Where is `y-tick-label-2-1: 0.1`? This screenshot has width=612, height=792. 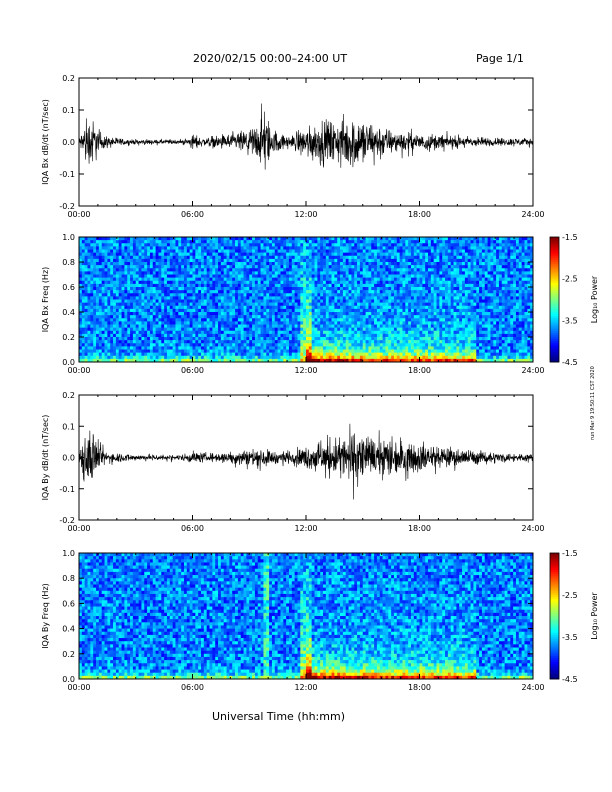 y-tick-label-2-1: 0.1 is located at coordinates (68, 426).